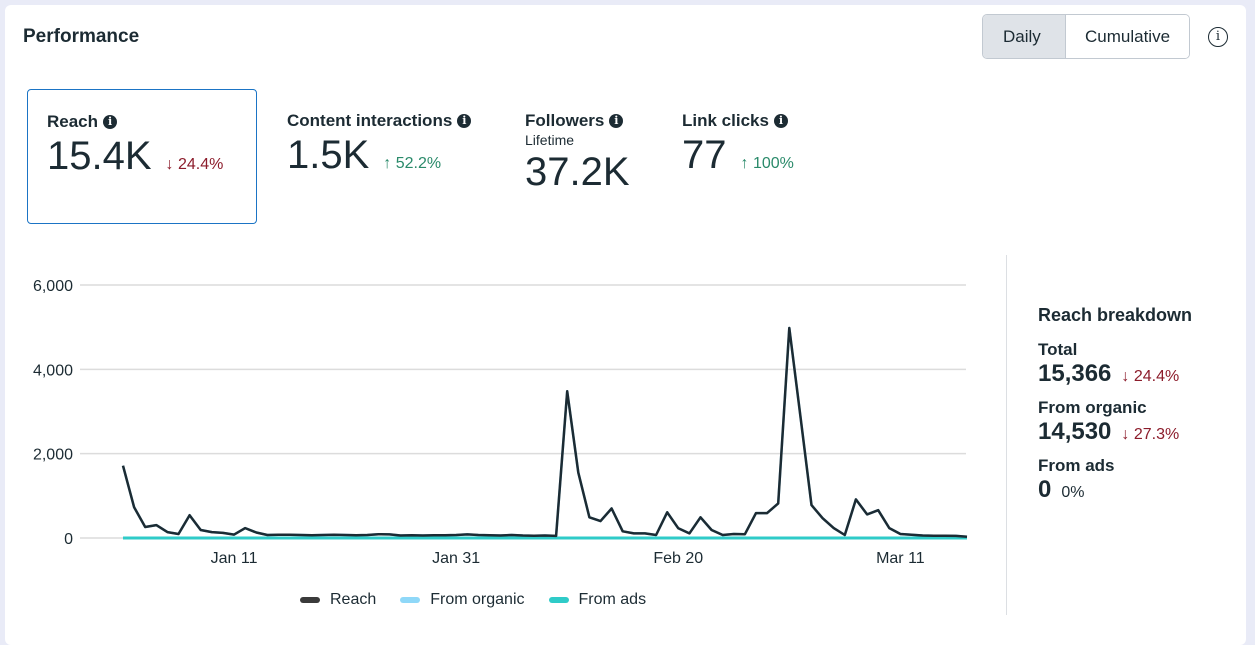 The width and height of the screenshot is (1255, 645). What do you see at coordinates (1150, 434) in the screenshot?
I see `breakdown-organic-change: ↓ 27.3%` at bounding box center [1150, 434].